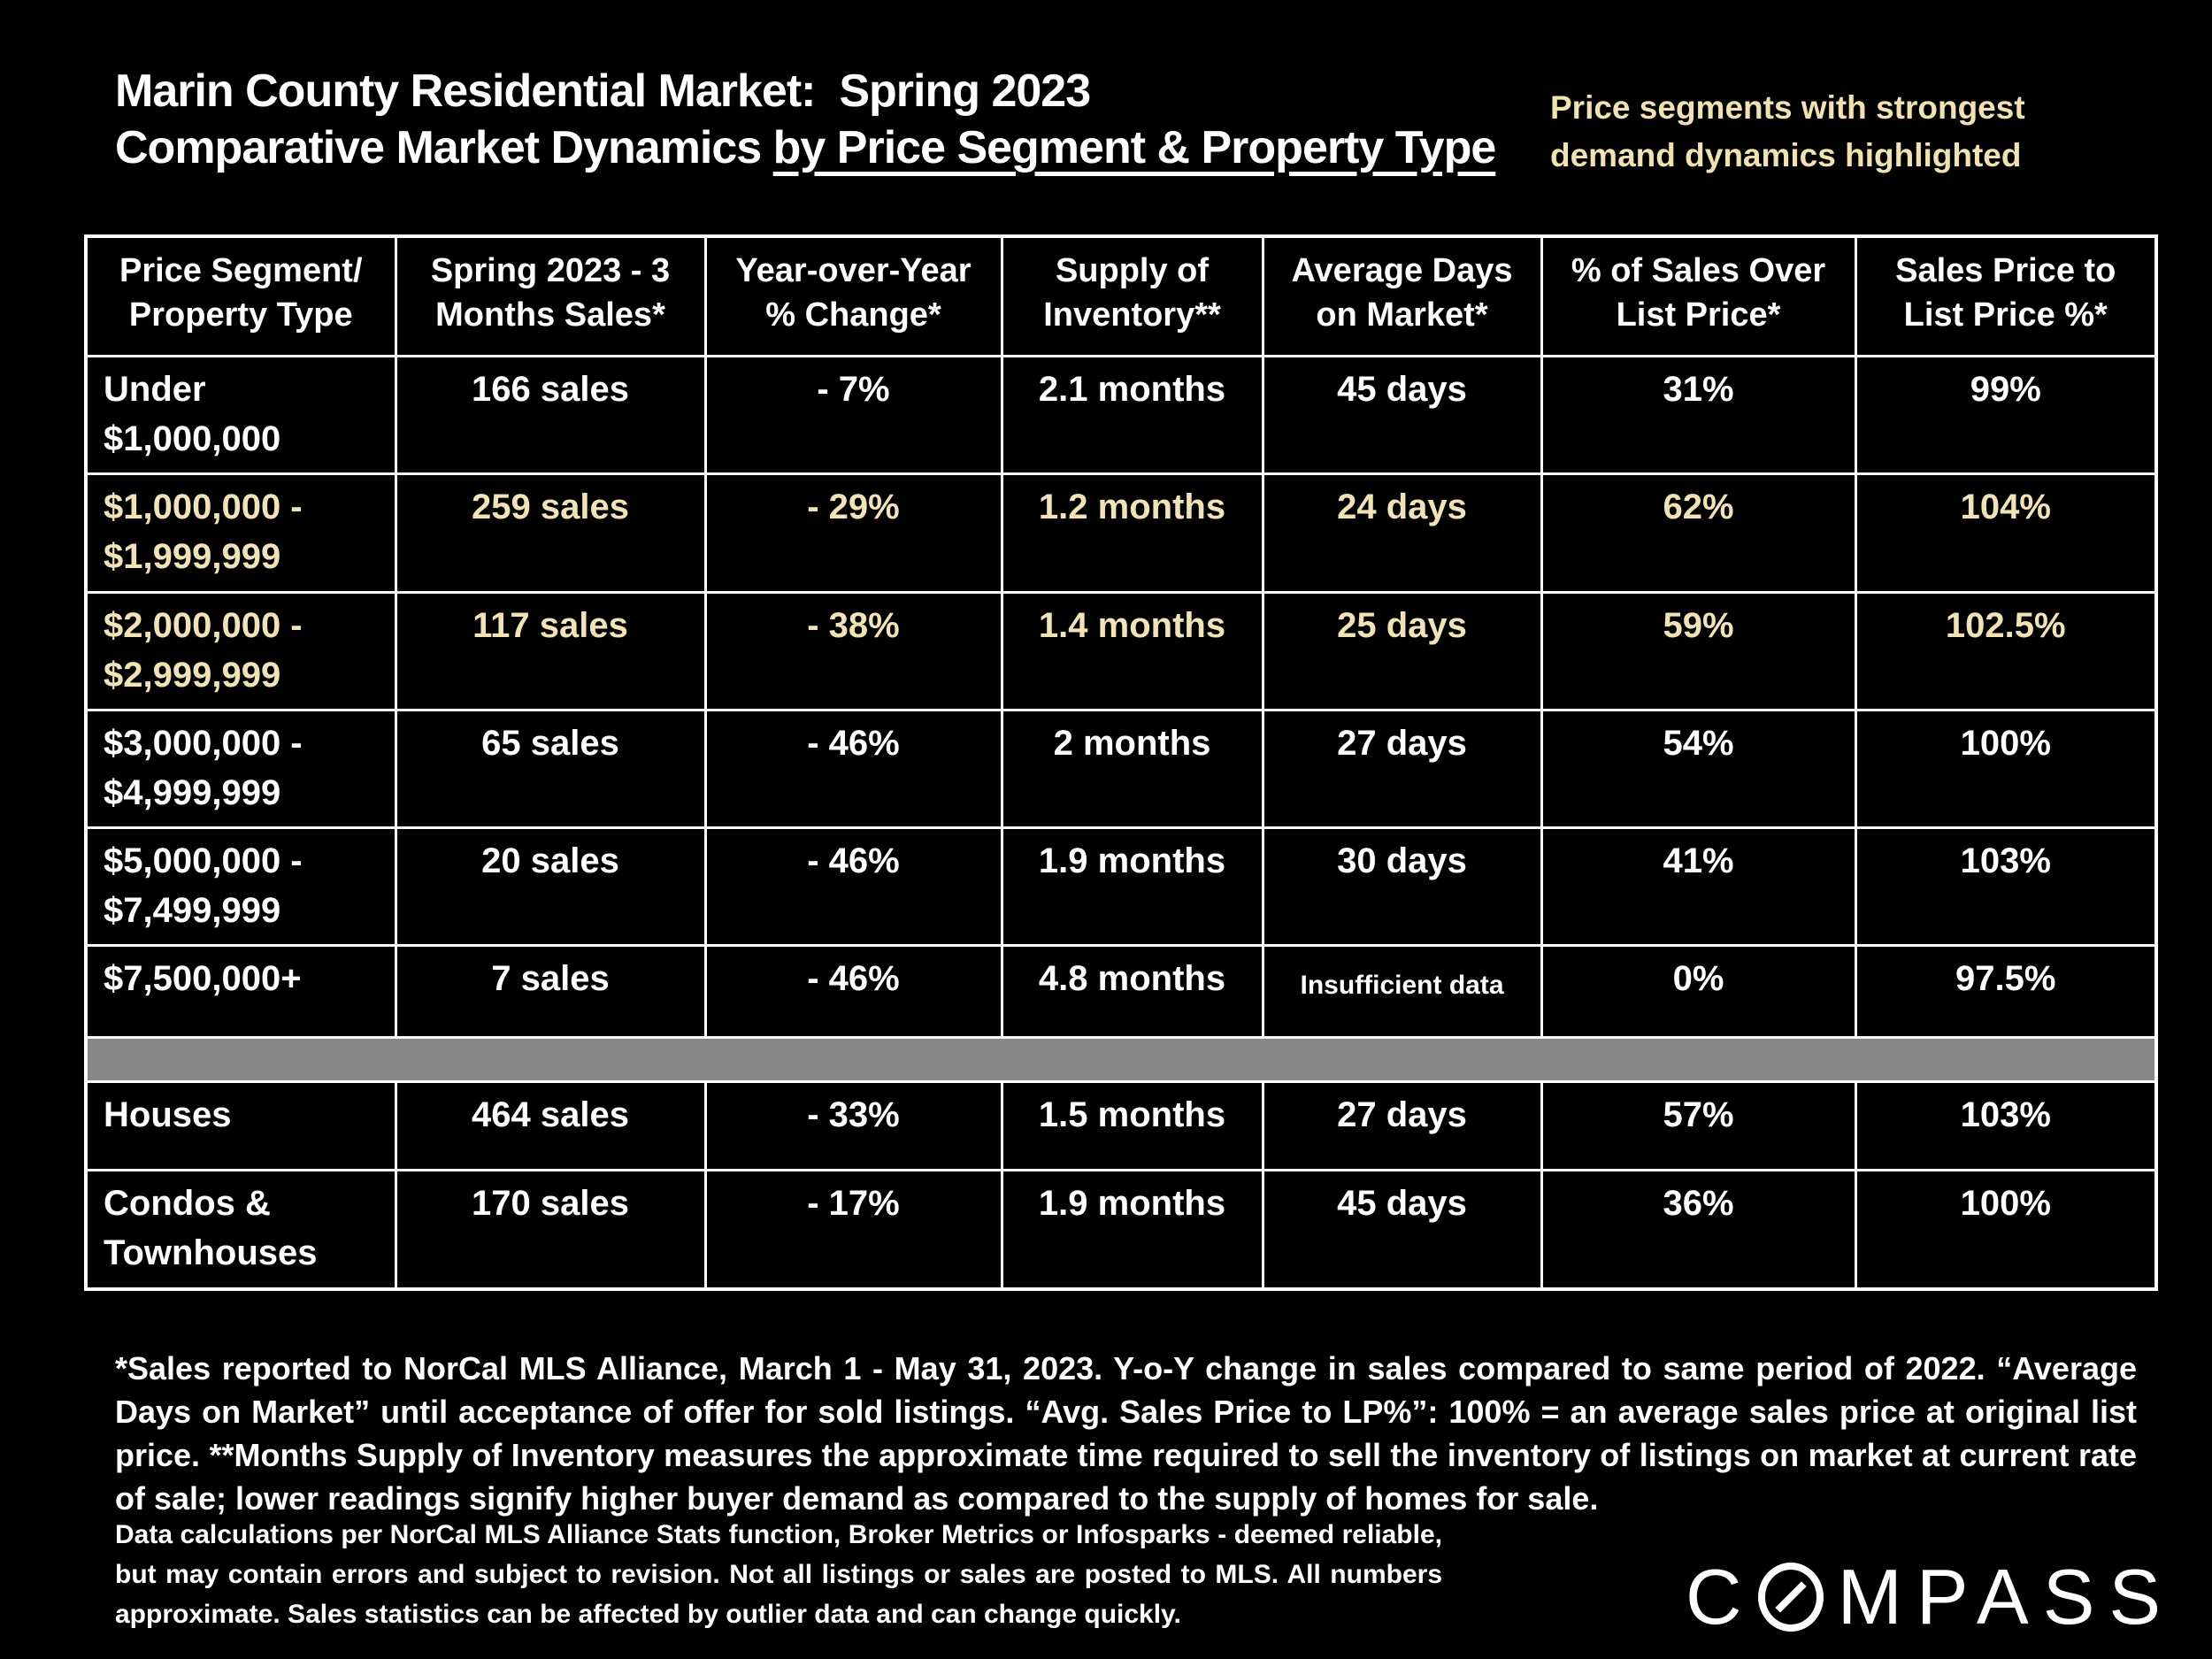 This screenshot has width=2212, height=1659. What do you see at coordinates (240, 533) in the screenshot?
I see `price-segment-cell: $1,000,000 - $1,999,999` at bounding box center [240, 533].